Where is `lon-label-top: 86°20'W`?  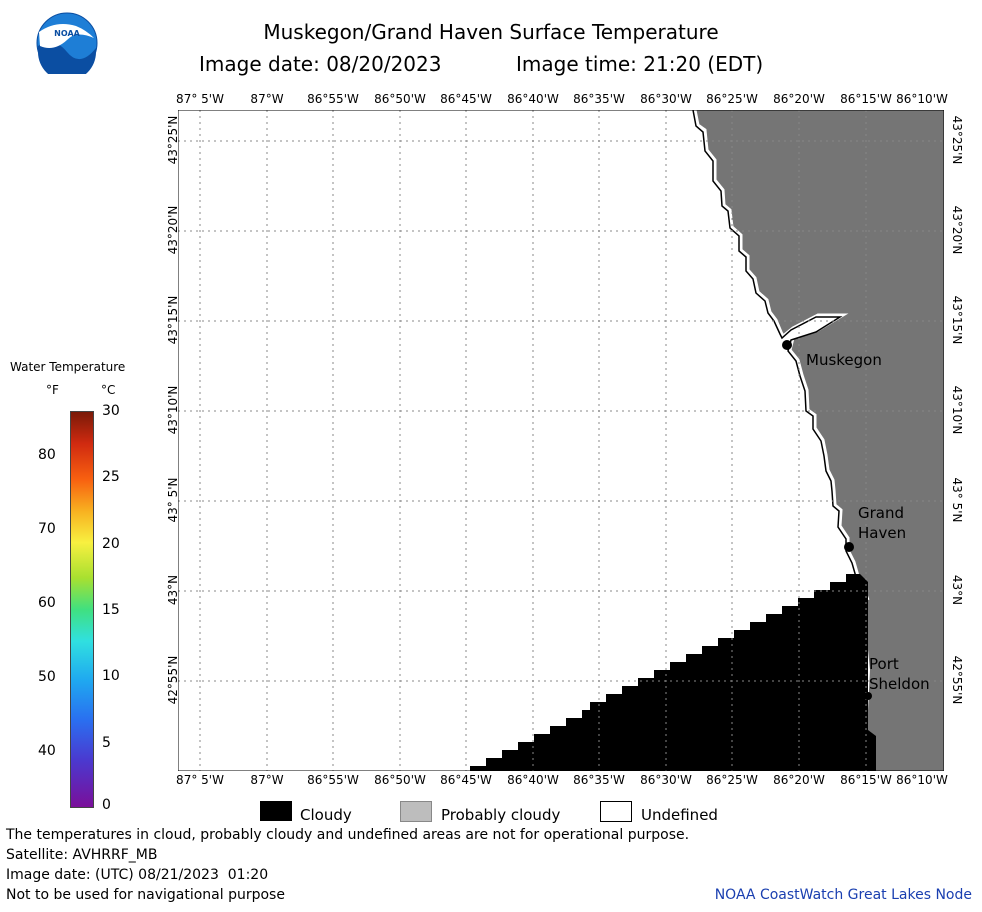 lon-label-top: 86°20'W is located at coordinates (799, 99).